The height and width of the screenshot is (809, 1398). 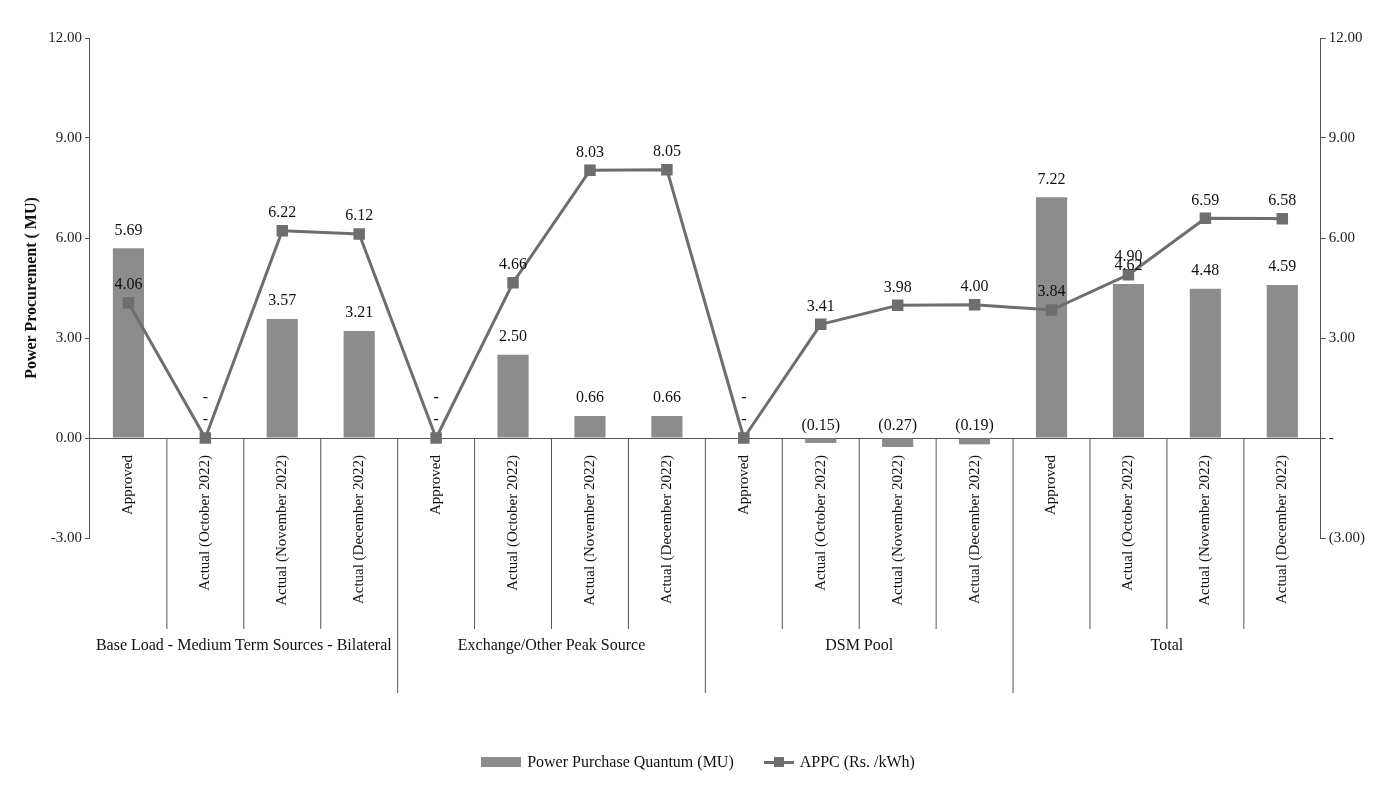 What do you see at coordinates (857, 762) in the screenshot?
I see `legend-label: APPC (Rs. /kWh)` at bounding box center [857, 762].